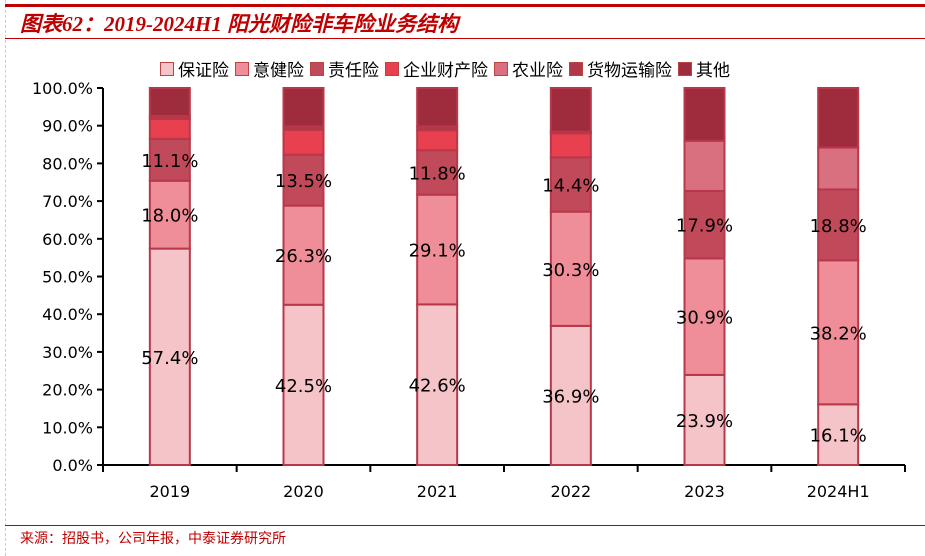 The image size is (925, 556). Describe the element at coordinates (153, 539) in the screenshot. I see `source-note: 来源：招股书，公司年报，中泰证券研究所` at that location.